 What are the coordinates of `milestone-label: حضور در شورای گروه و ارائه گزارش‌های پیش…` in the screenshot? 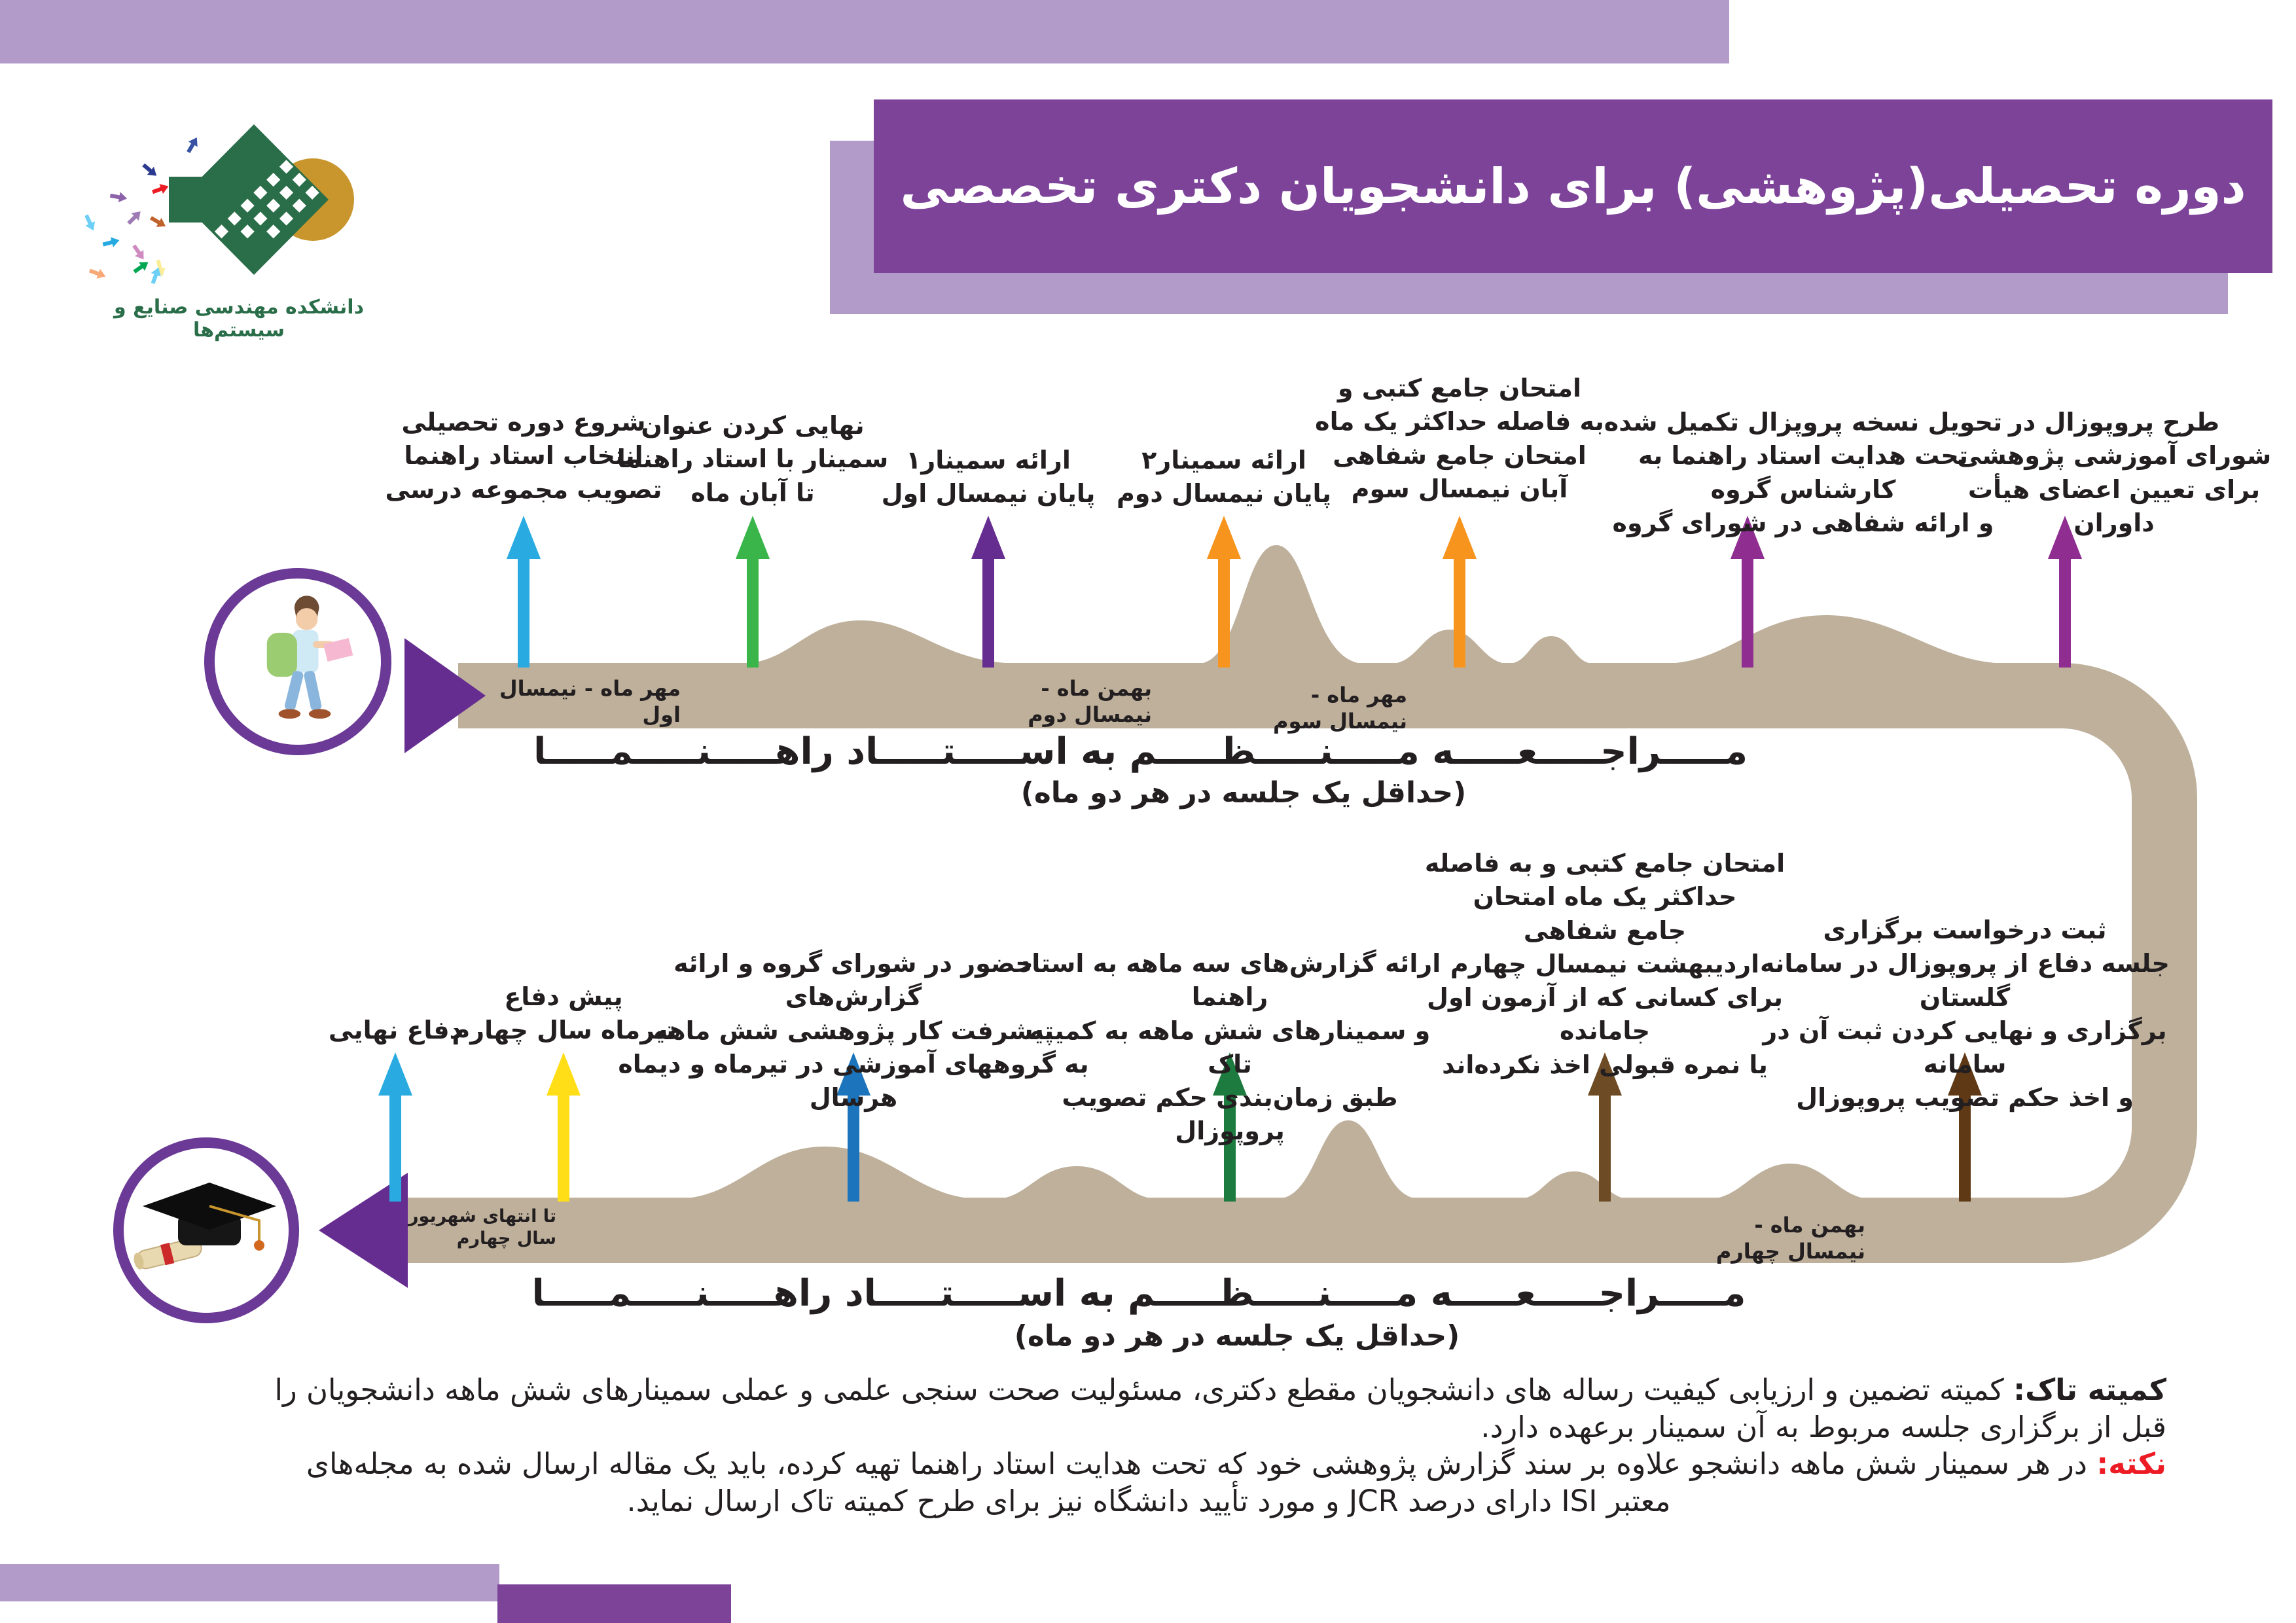 It's located at (853, 1031).